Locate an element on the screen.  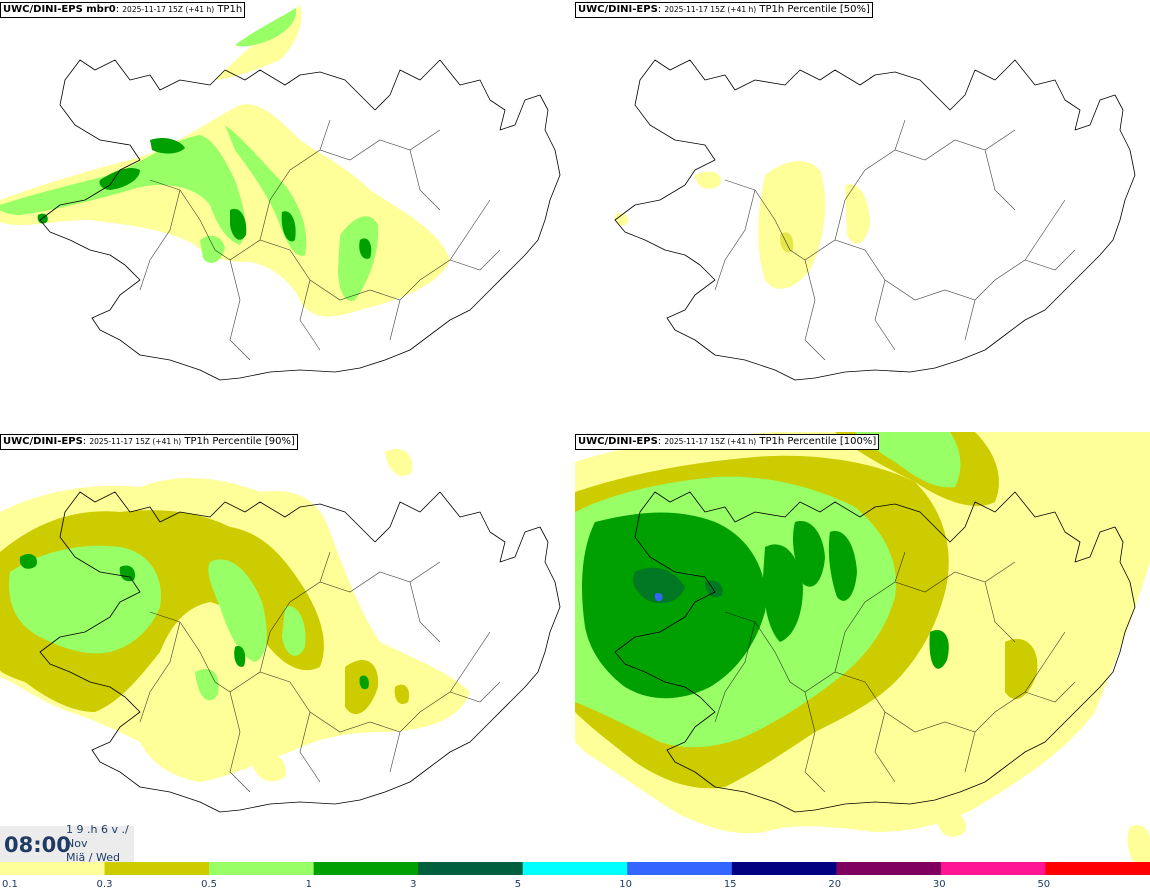
valid-day-number: 1 9 .h 6 v ./ is located at coordinates (97, 829).